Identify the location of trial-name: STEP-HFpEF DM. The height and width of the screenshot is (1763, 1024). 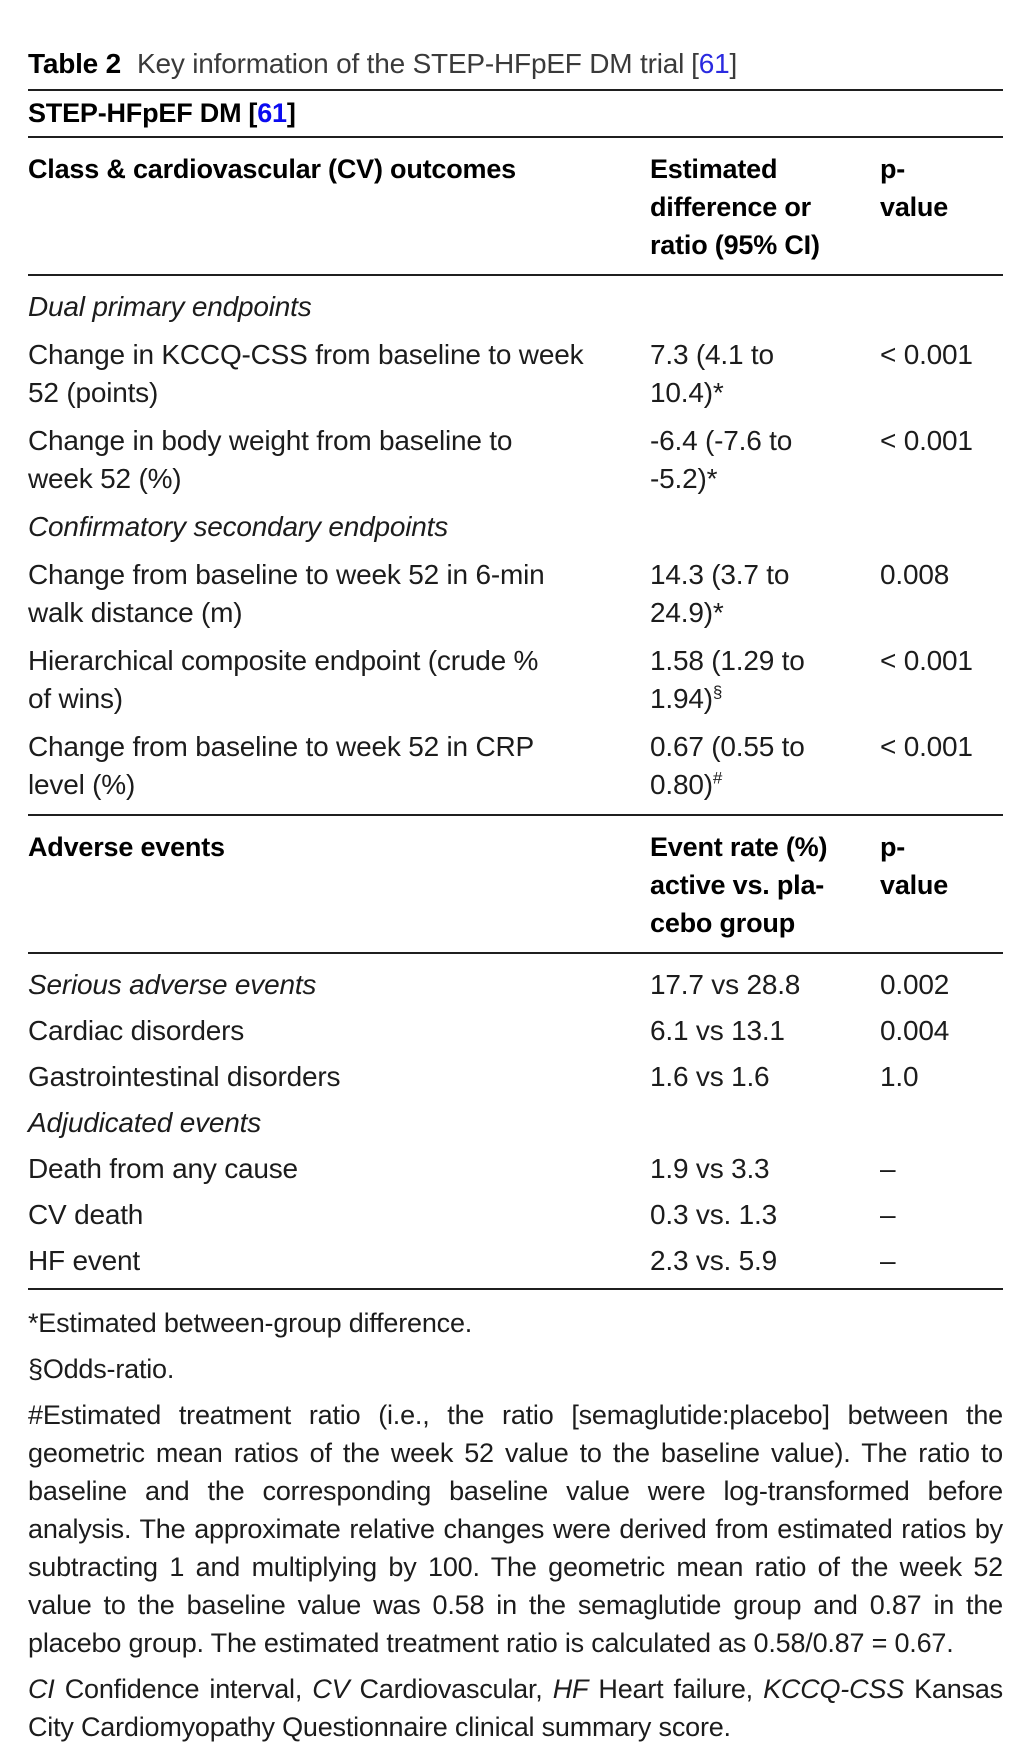
(135, 113).